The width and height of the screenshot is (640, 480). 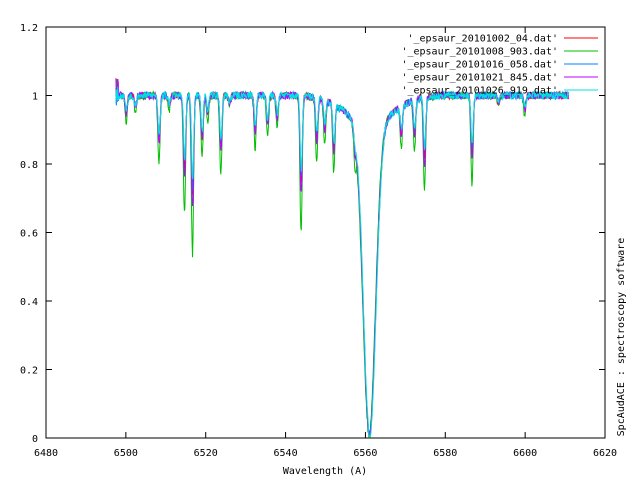 I want to click on y-tick-label: 0.4, so click(x=29, y=302).